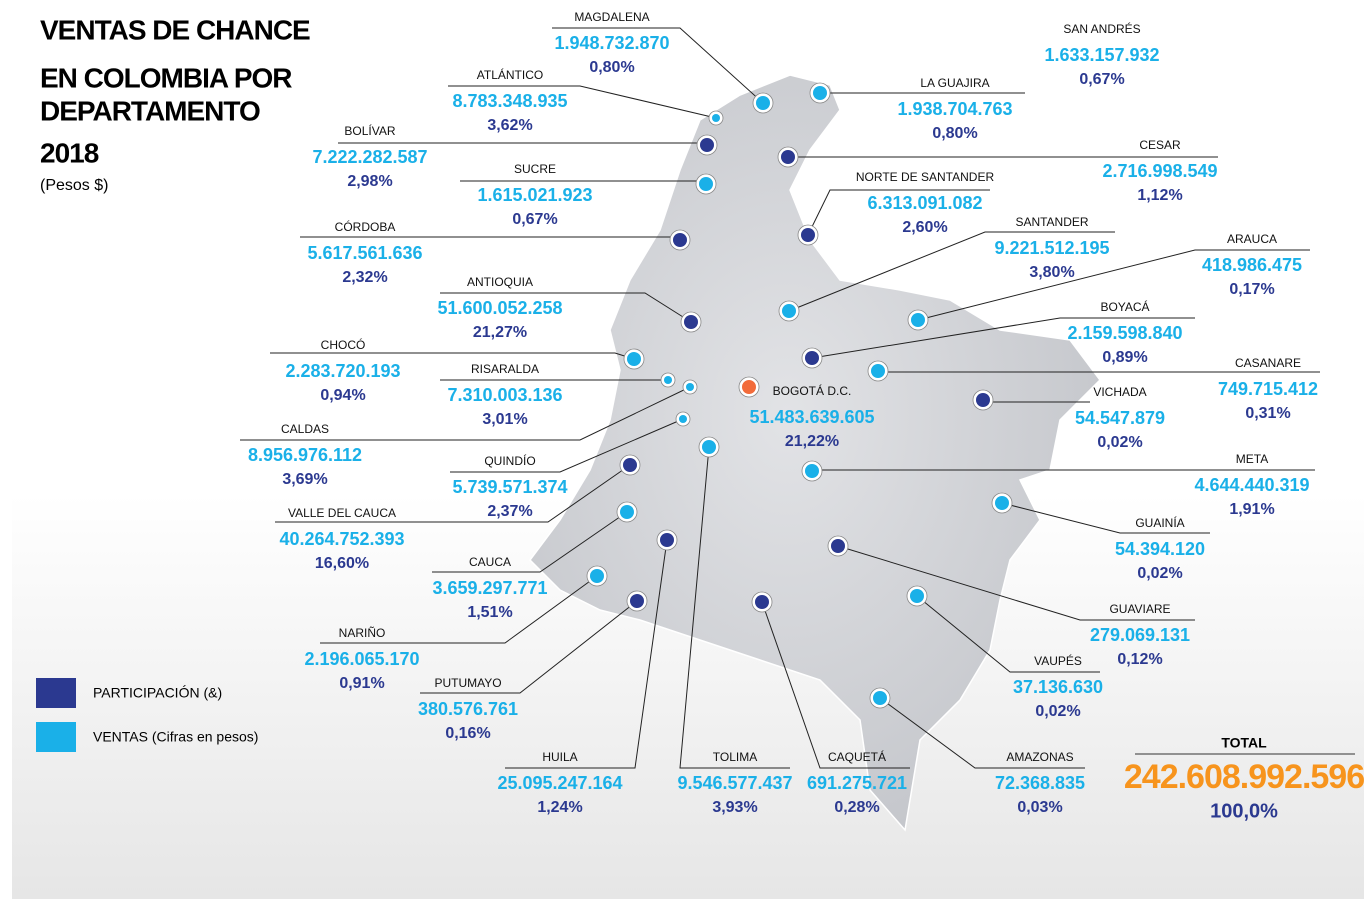  I want to click on dept-value: 1.633.157.932, so click(1101, 55).